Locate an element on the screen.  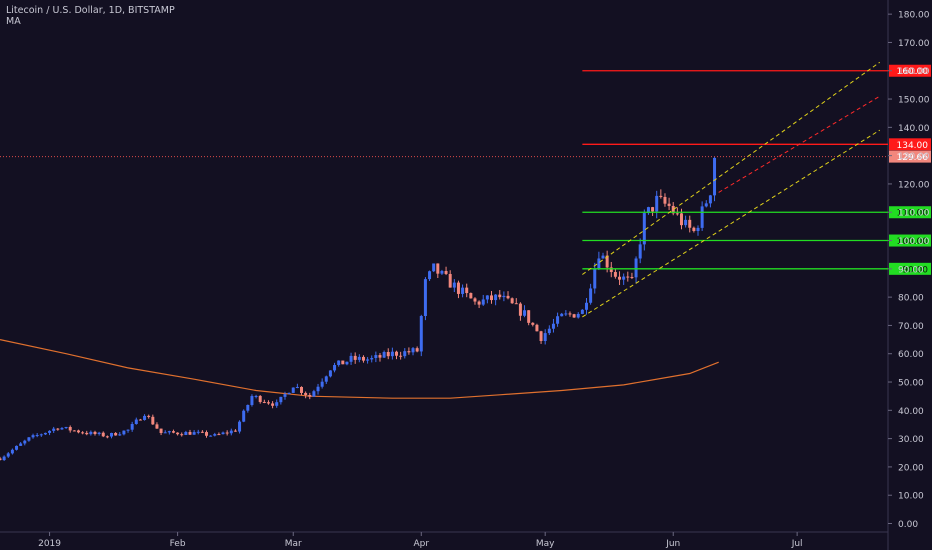
channel-group is located at coordinates (731, 189).